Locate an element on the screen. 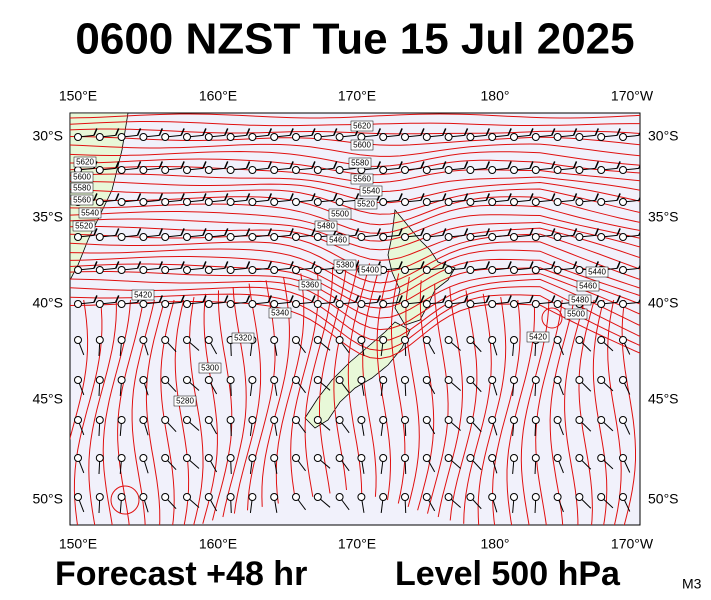 The height and width of the screenshot is (600, 711). contour-label: 5600 is located at coordinates (362, 145).